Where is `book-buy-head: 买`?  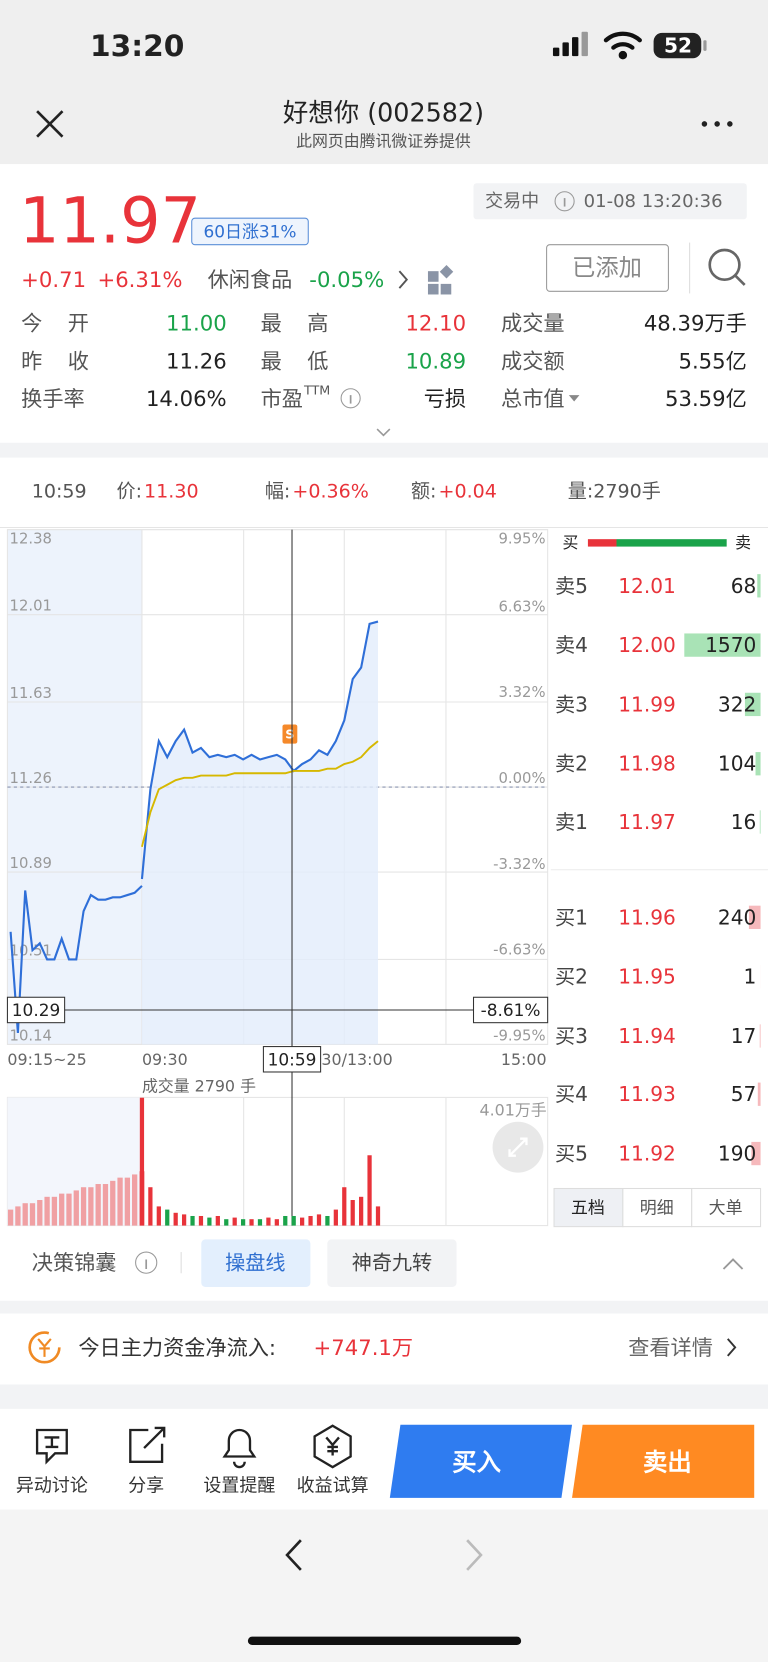 book-buy-head: 买 is located at coordinates (570, 542).